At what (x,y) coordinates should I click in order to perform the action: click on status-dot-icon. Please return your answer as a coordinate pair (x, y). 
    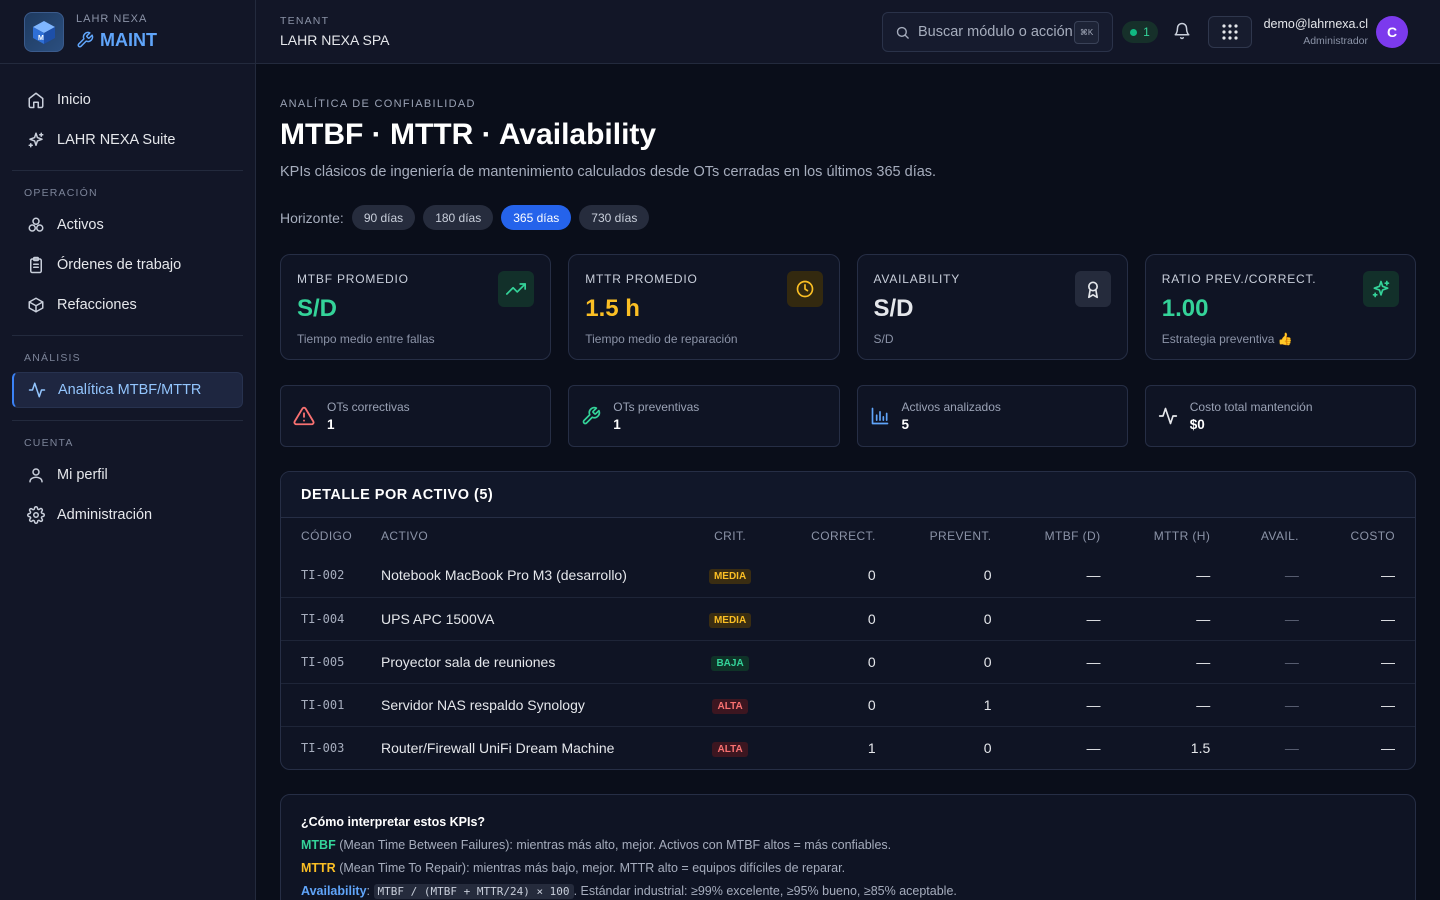
    Looking at the image, I should click on (1134, 32).